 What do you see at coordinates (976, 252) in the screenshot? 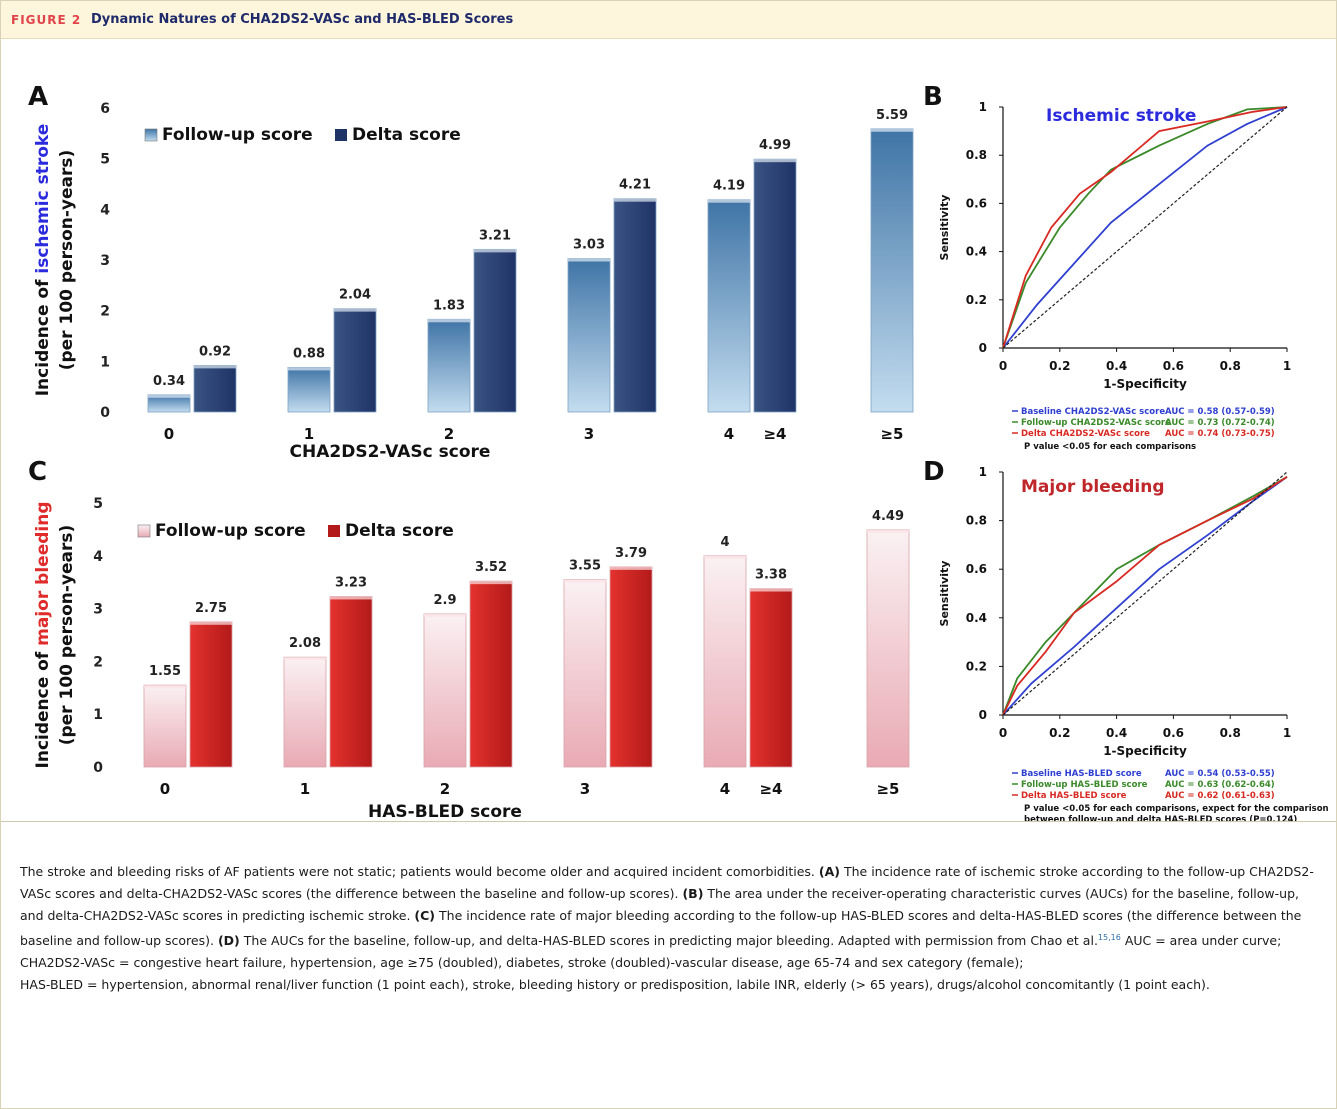
I see `panel-b-y-tick: 0.4` at bounding box center [976, 252].